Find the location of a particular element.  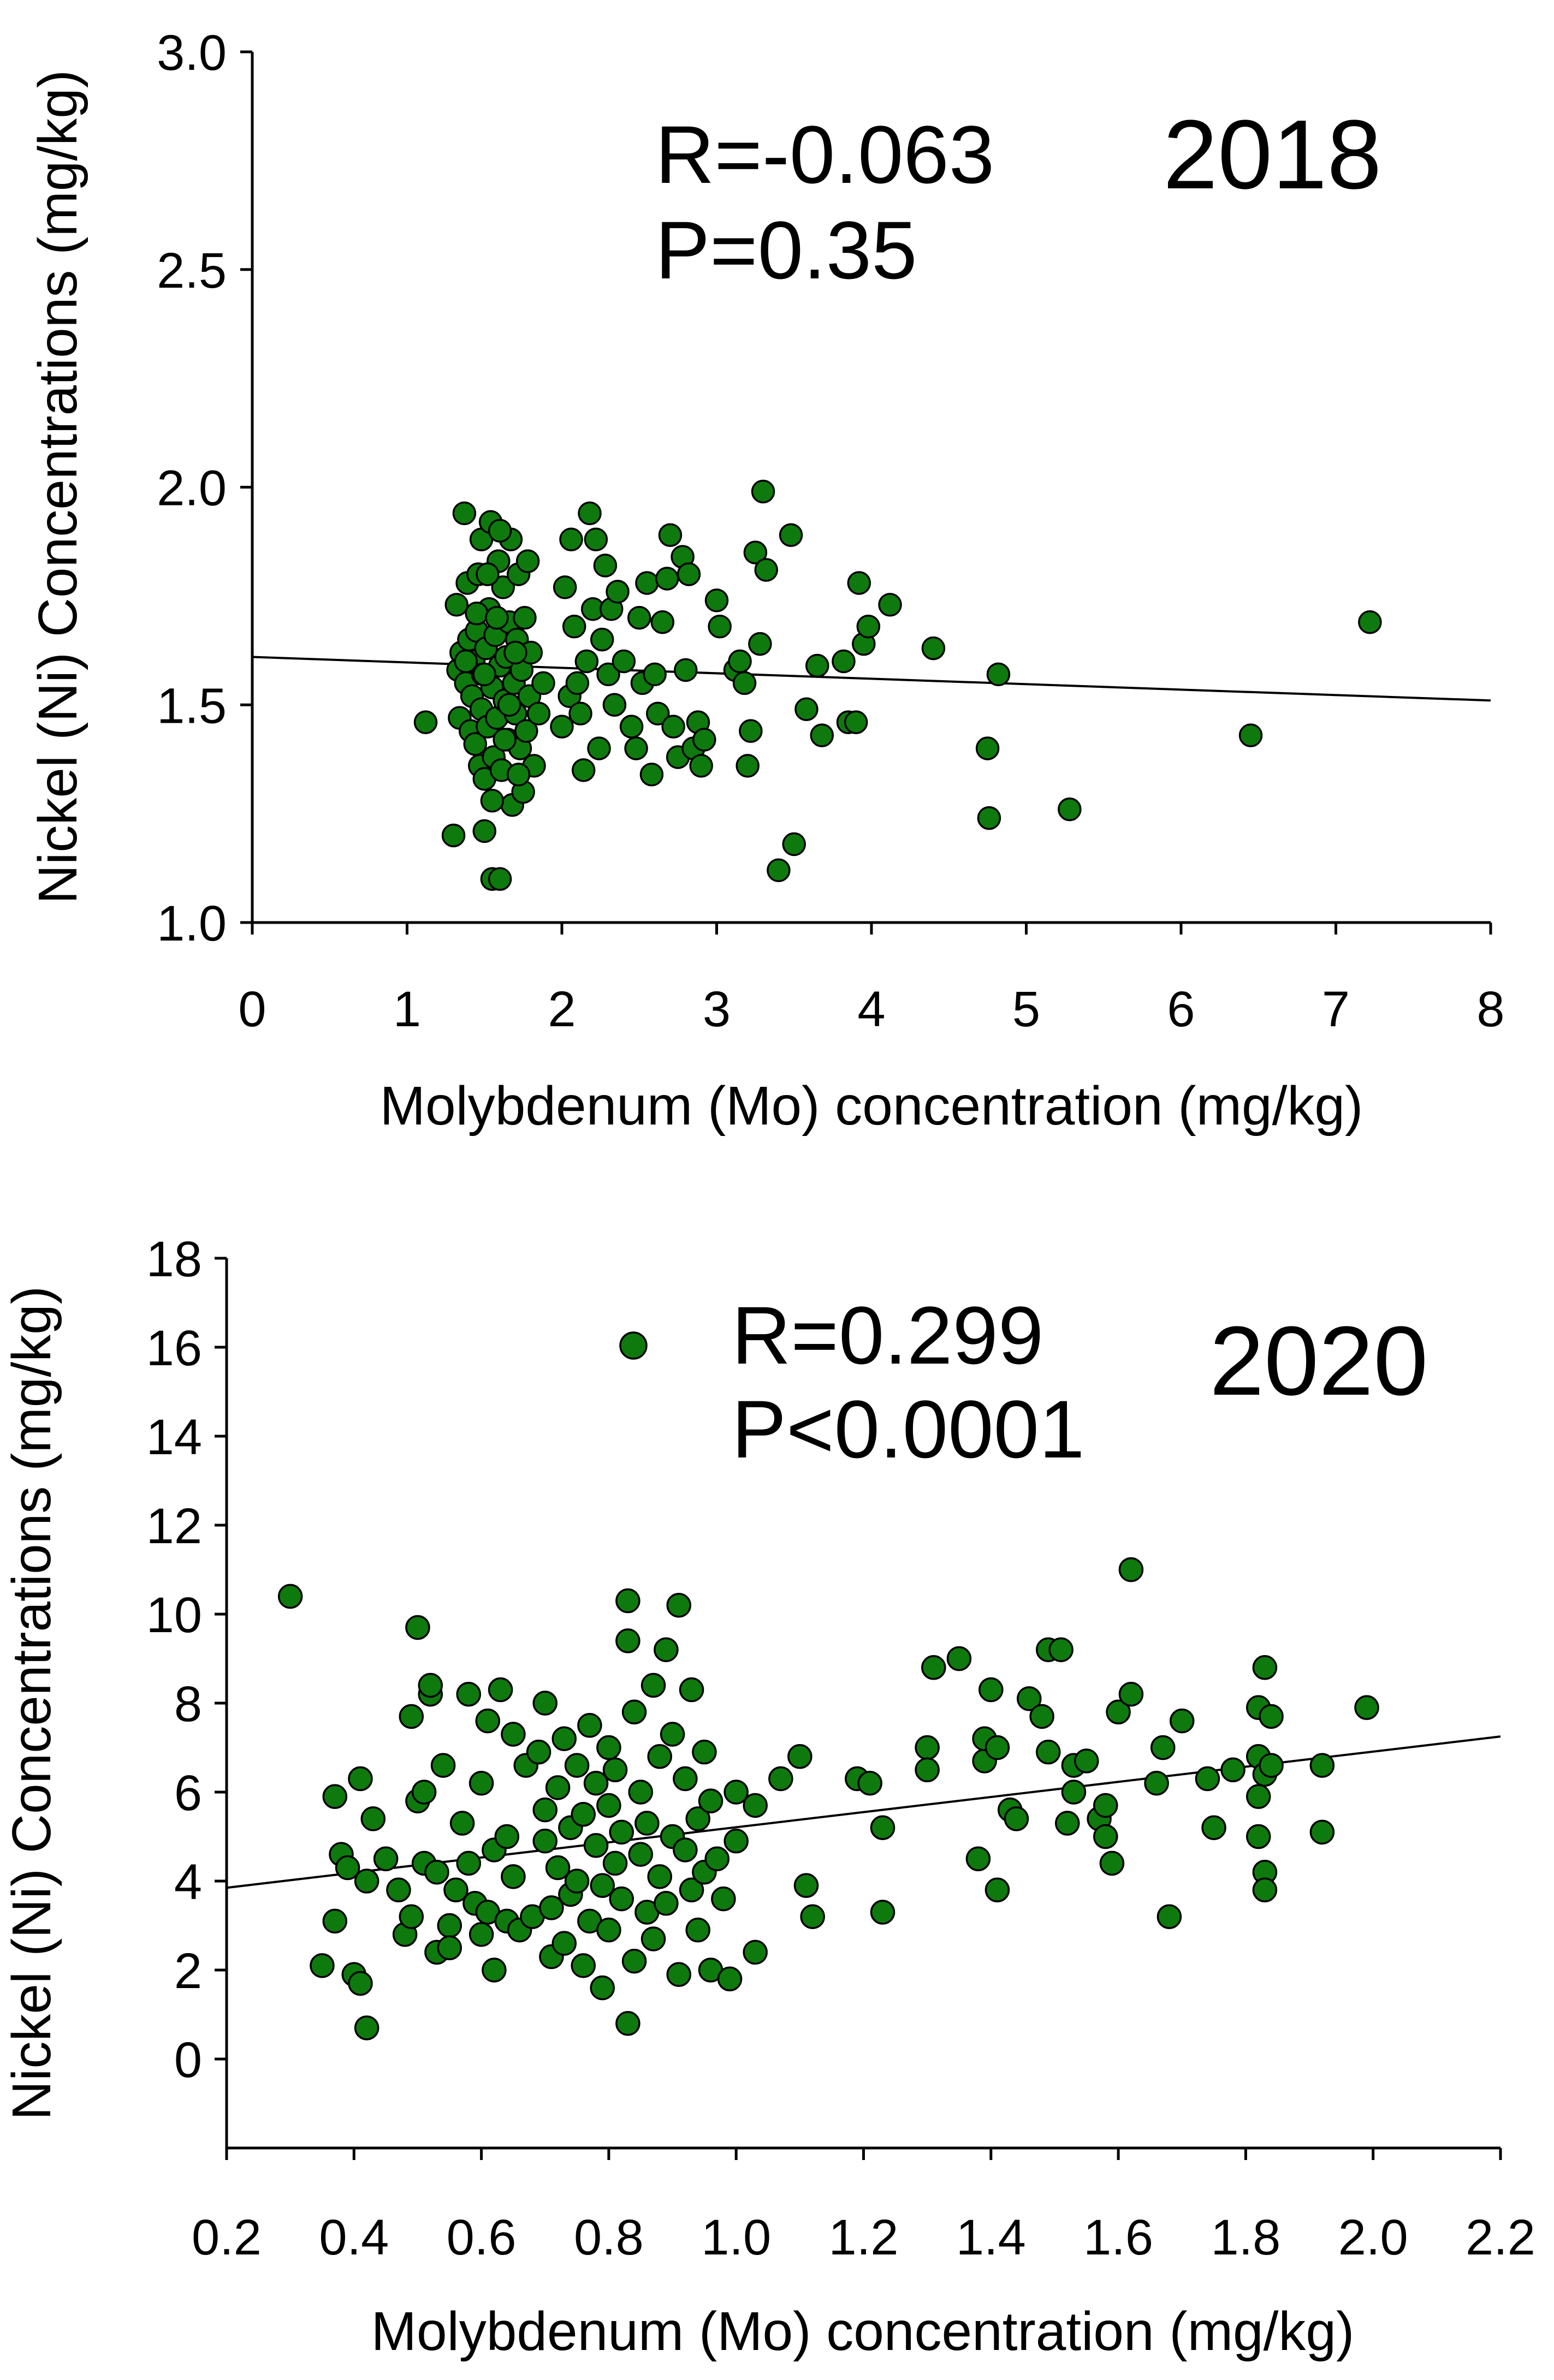

y-tick-label: 2.5 is located at coordinates (192, 271).